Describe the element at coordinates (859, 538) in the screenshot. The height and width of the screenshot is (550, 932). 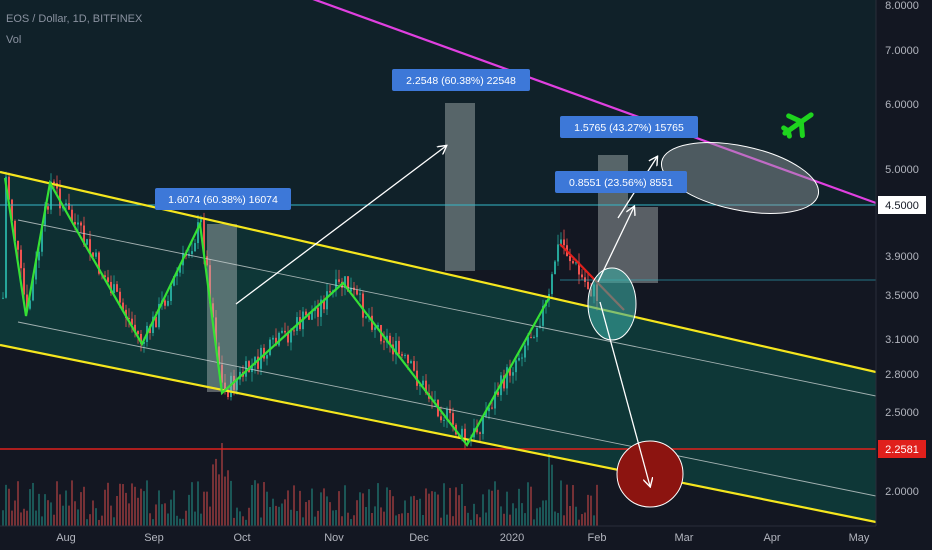
I see `time-tick-label: May` at that location.